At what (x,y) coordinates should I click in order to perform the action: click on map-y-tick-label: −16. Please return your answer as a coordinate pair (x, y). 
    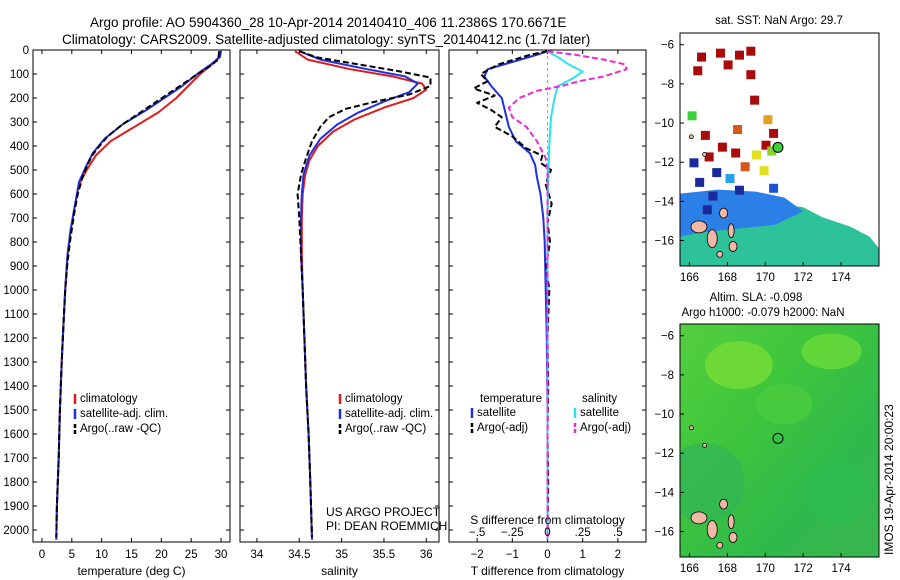
    Looking at the image, I should click on (664, 242).